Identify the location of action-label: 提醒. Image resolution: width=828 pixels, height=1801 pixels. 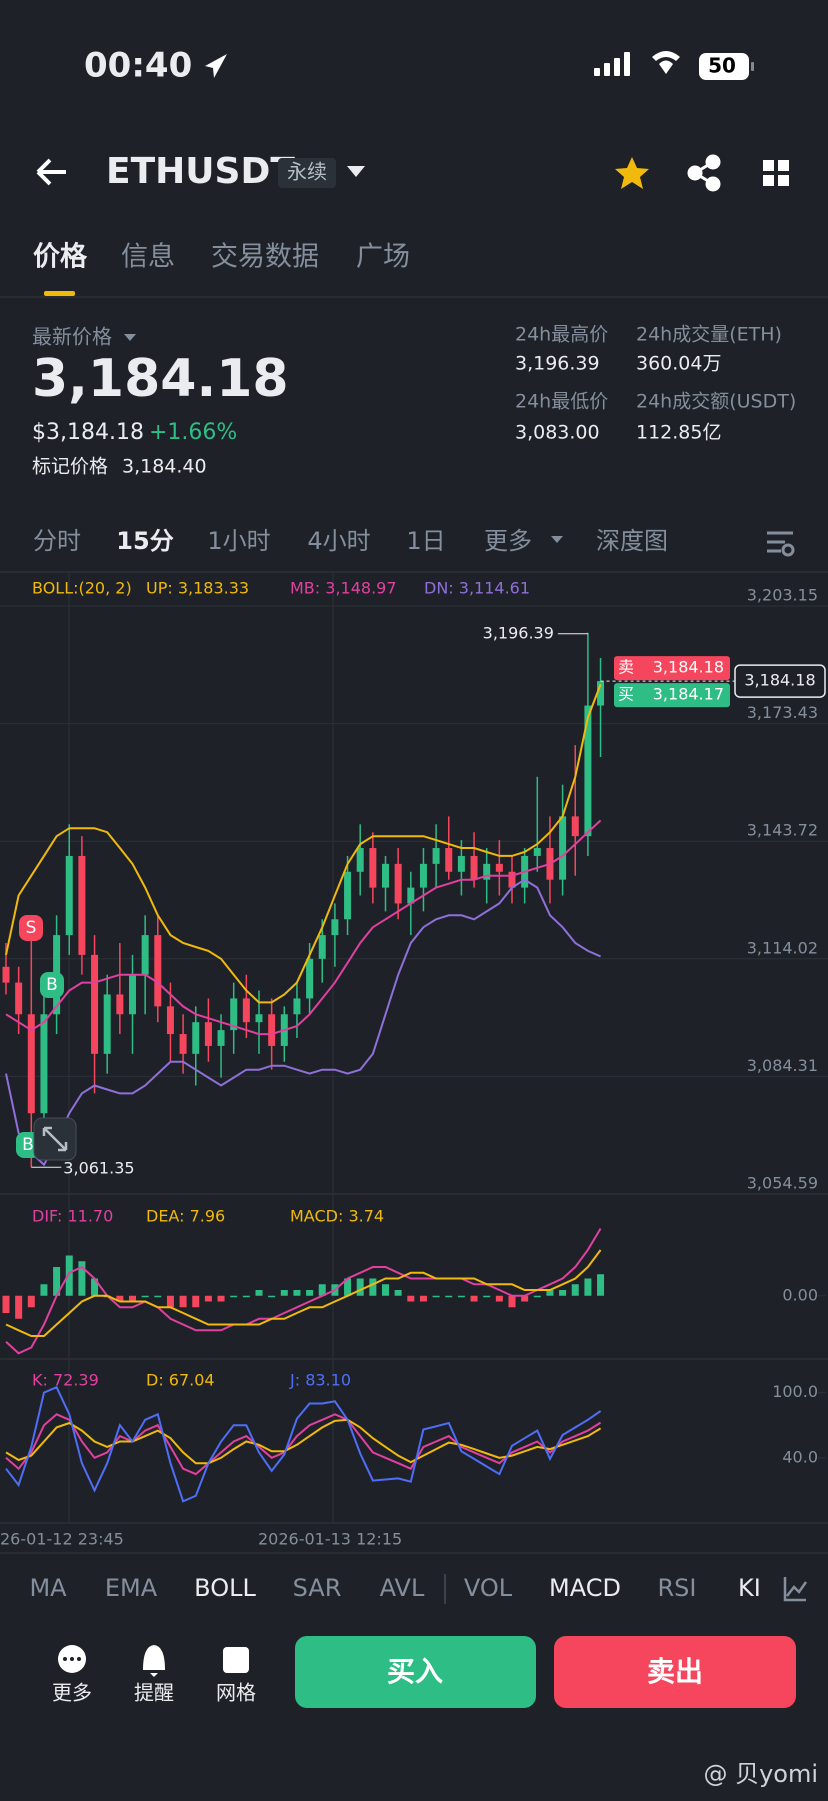
(154, 1693).